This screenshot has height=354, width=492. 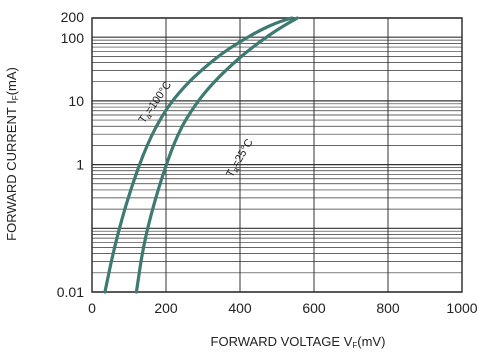 I want to click on y-tick-label: 0.01, so click(x=70, y=292).